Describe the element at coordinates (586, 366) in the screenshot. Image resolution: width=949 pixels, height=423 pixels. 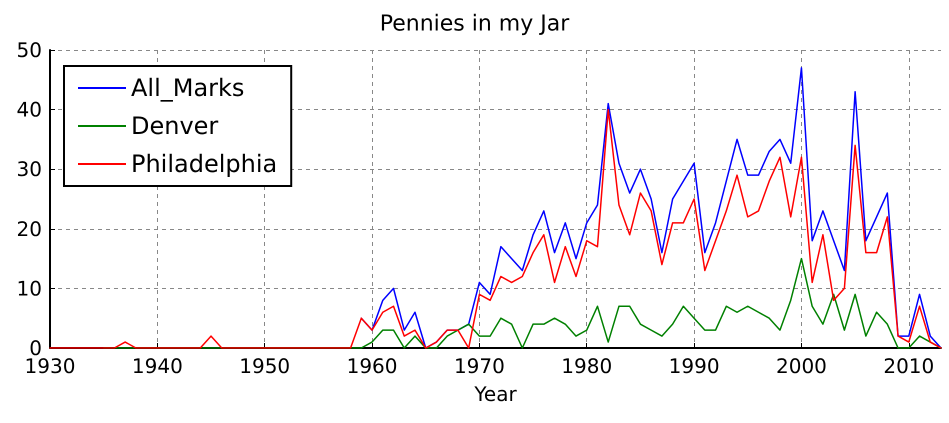
I see `x-tick-label: 1980` at that location.